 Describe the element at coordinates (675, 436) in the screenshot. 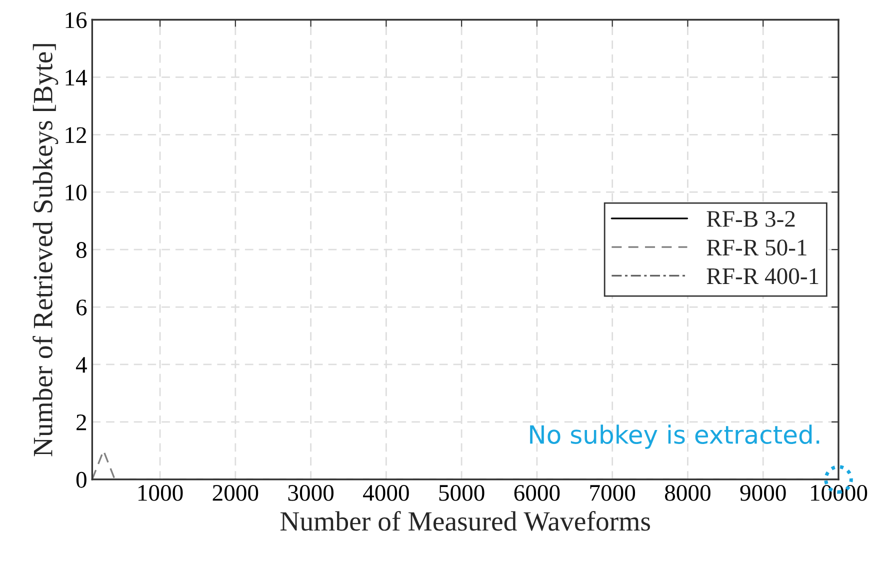

I see `annotation: No subkey is extracted.` at that location.